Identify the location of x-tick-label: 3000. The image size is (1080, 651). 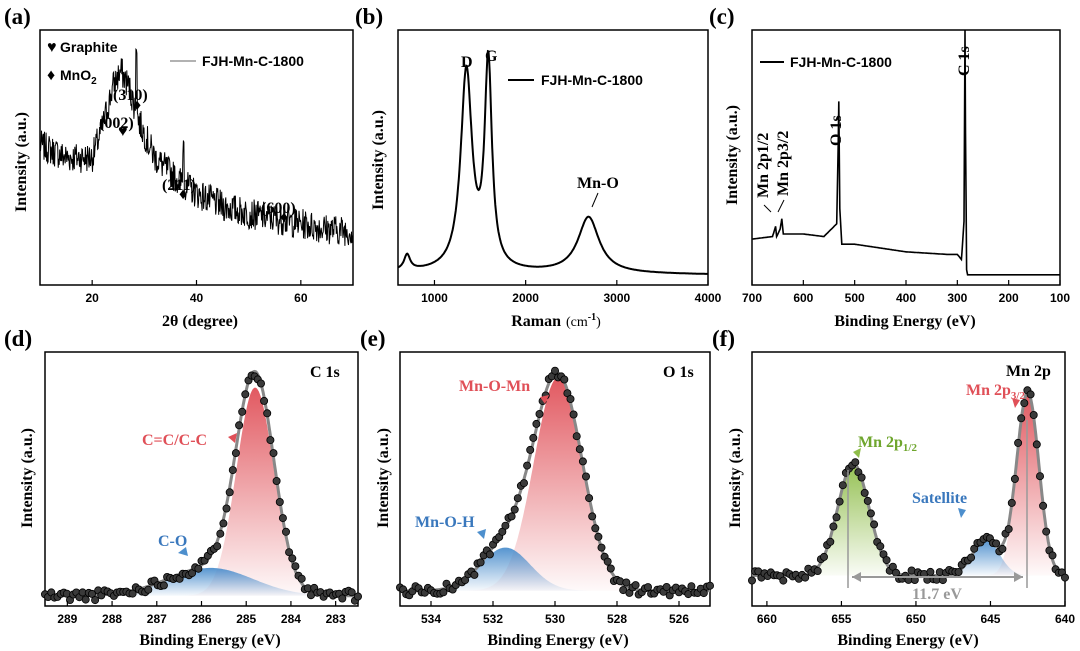
(616, 298).